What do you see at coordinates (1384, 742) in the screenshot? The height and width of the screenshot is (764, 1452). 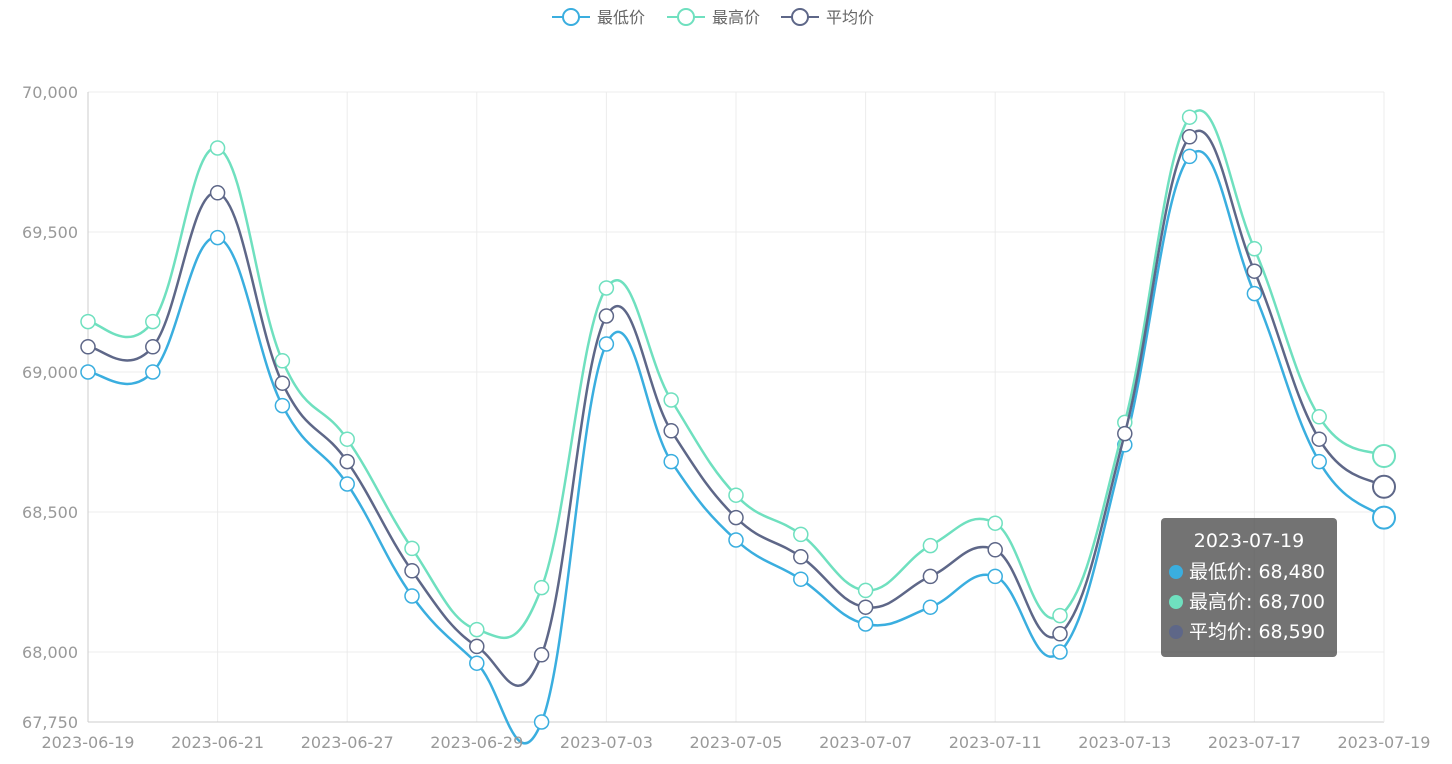 I see `x-tick-label: 2023-07-19` at bounding box center [1384, 742].